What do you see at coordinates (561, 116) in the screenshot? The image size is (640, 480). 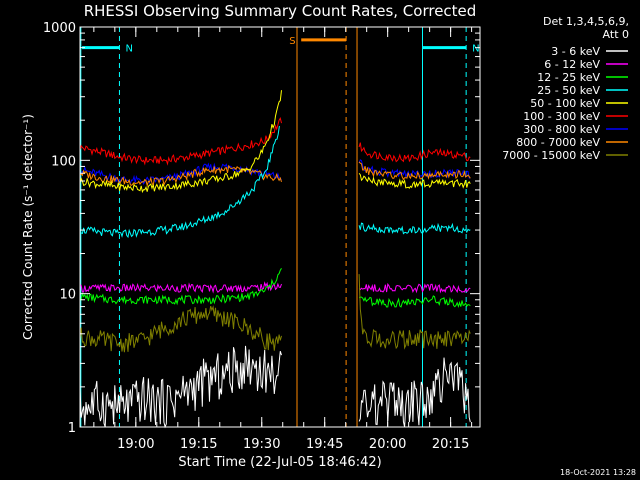 I see `legend-entry-label: 100 - 300 keV` at bounding box center [561, 116].